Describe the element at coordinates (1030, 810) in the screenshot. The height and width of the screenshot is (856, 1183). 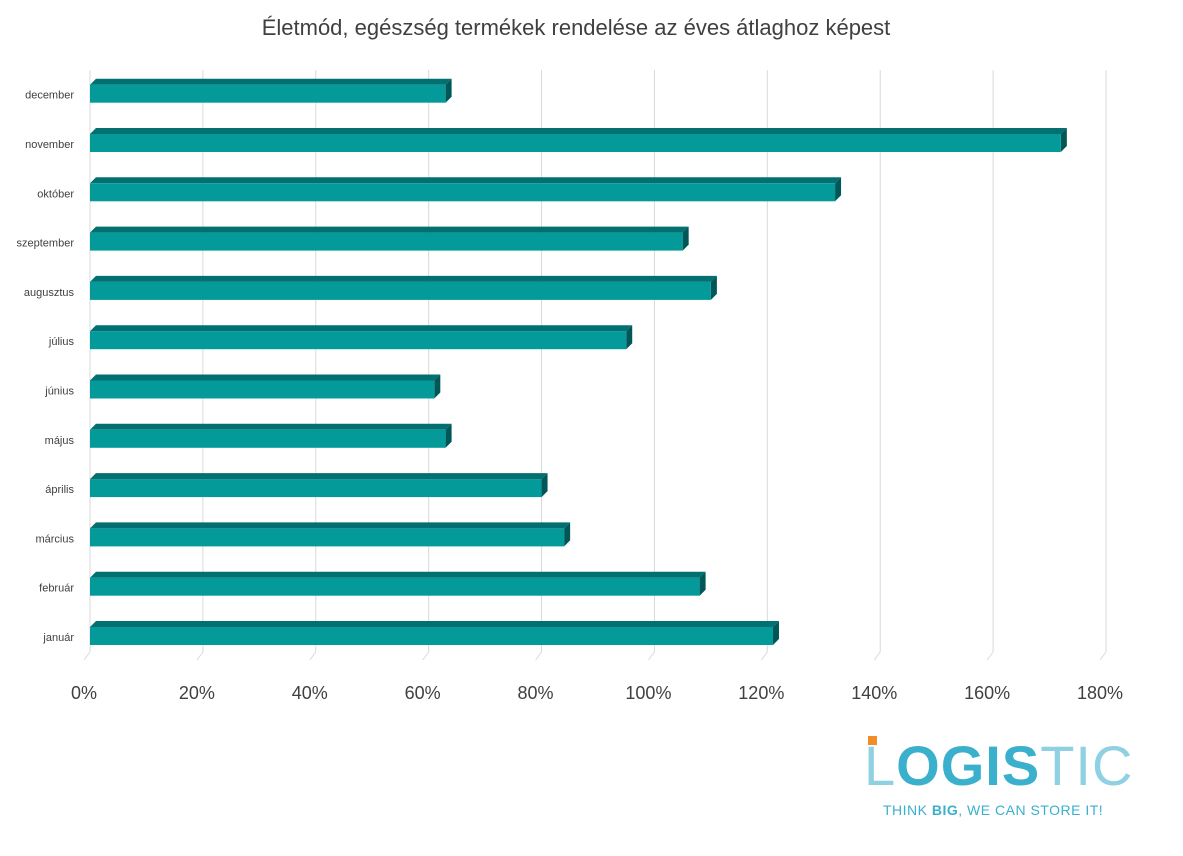
I see `logo-tagline-post: , WE CAN STORE IT!` at that location.